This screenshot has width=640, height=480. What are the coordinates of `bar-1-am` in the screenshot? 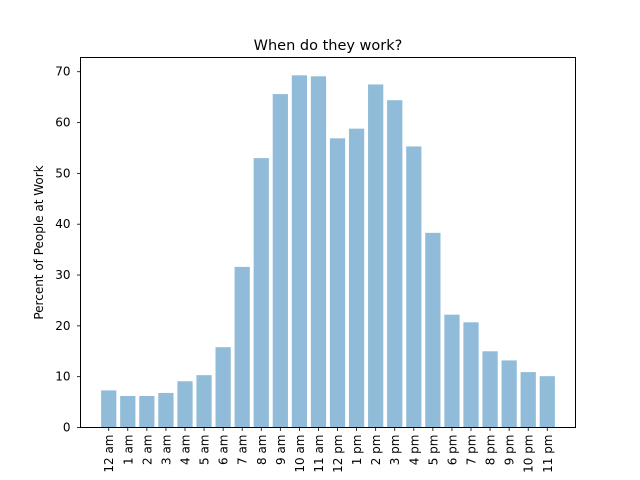 It's located at (128, 411).